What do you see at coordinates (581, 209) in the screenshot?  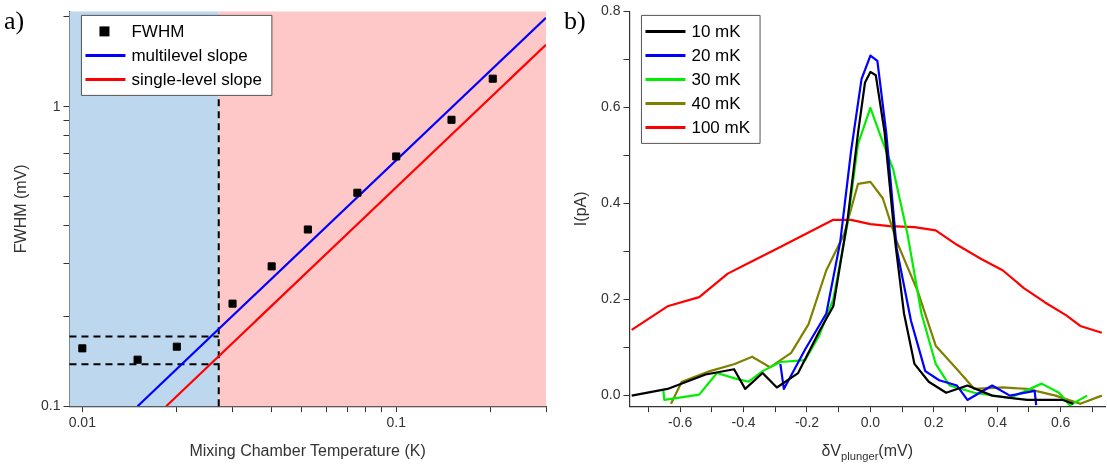 I see `y-axis-title: I(pA)` at bounding box center [581, 209].